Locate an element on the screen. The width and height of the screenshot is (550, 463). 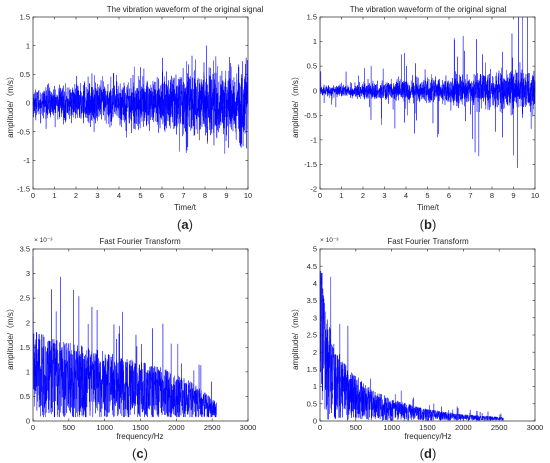
panel-c-data is located at coordinates (124, 337).